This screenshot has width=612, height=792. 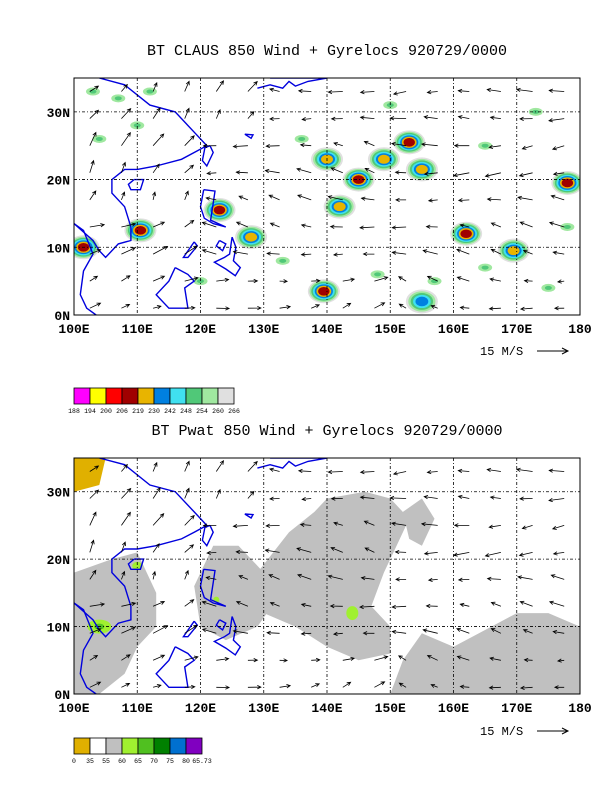 What do you see at coordinates (122, 761) in the screenshot?
I see `colorbar-label: 60` at bounding box center [122, 761].